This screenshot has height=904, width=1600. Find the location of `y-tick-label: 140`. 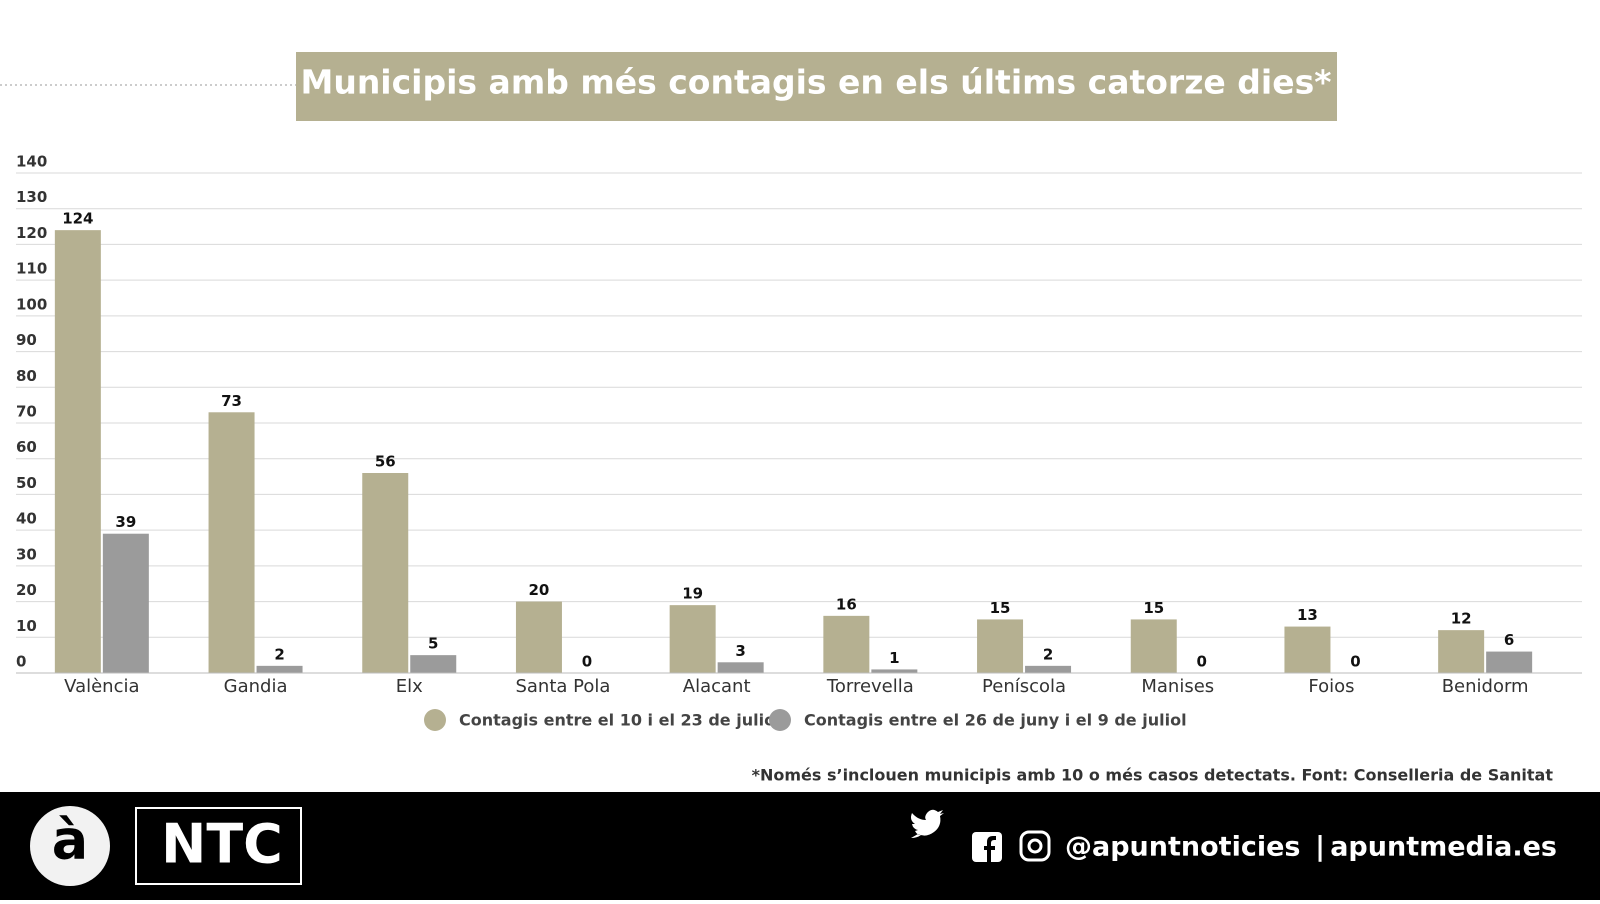

y-tick-label: 140 is located at coordinates (31, 162).